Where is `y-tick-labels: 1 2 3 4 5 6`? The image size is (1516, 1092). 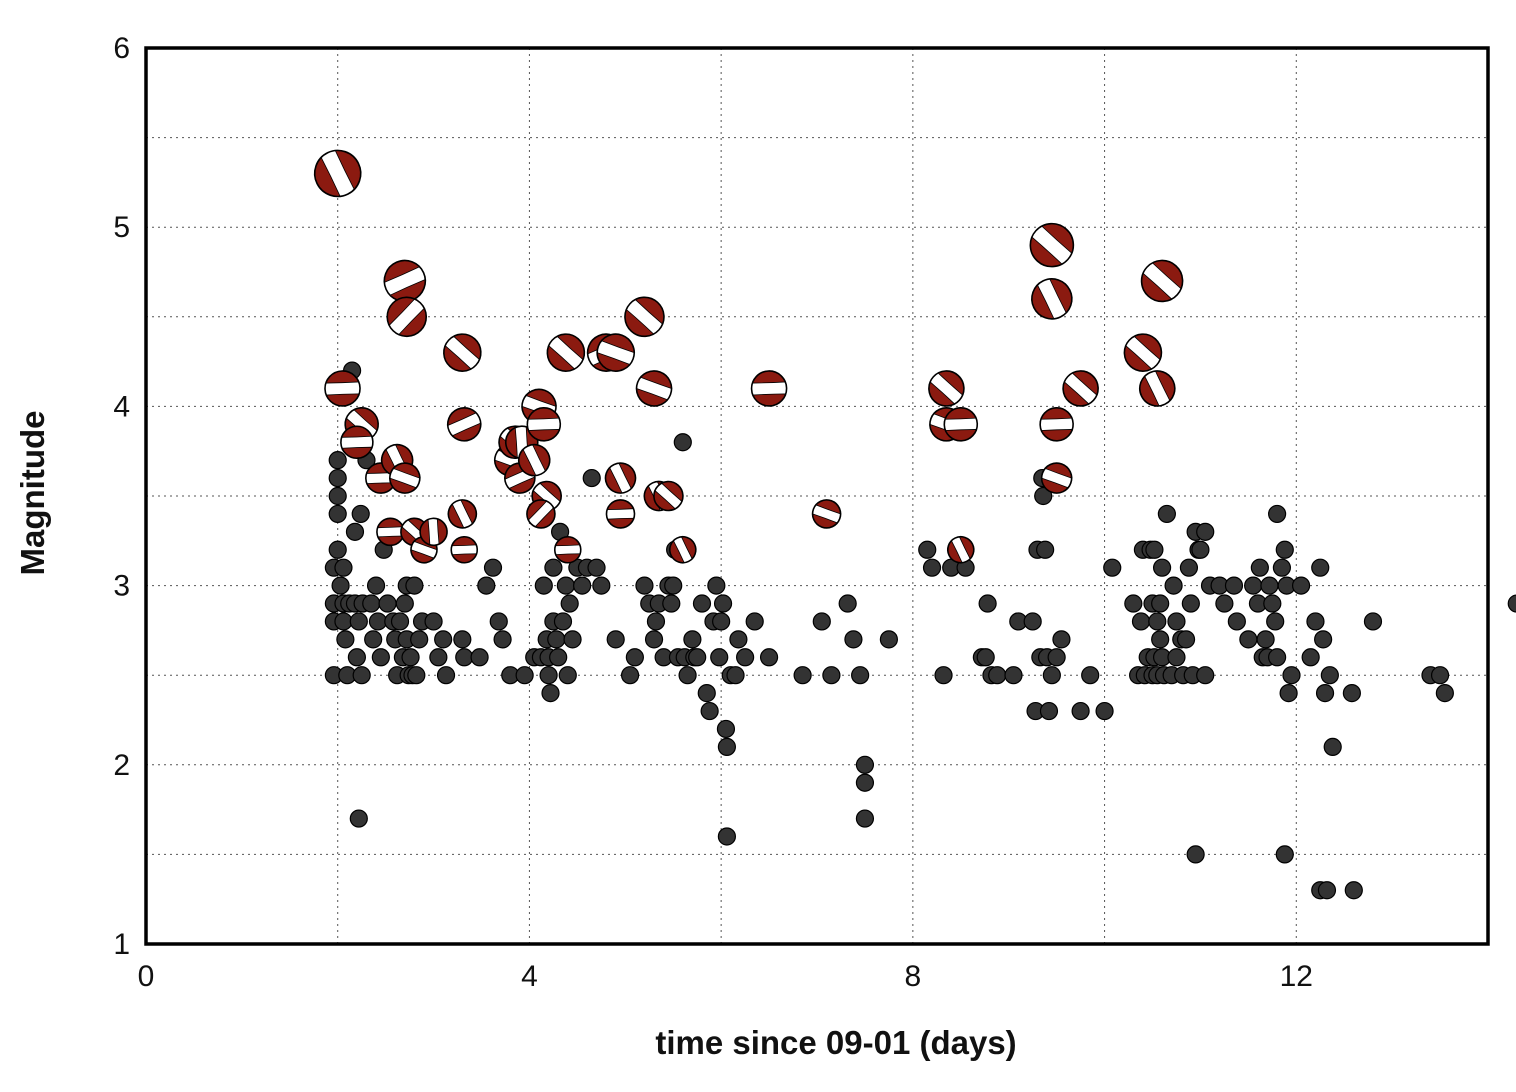
y-tick-labels: 1 2 3 4 5 6 is located at coordinates (121, 496).